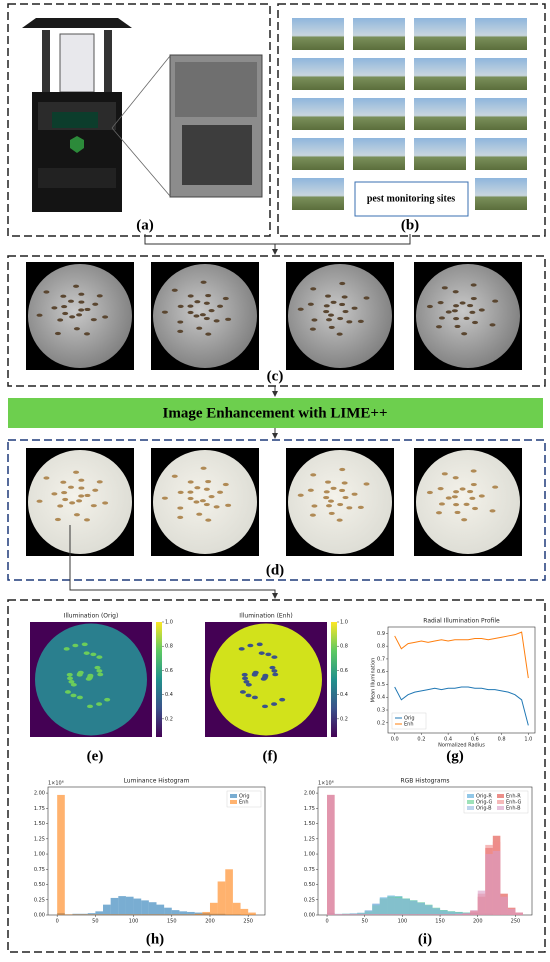 This screenshot has width=550, height=962. What do you see at coordinates (39, 824) in the screenshot?
I see `y-tick-label: 1.50` at bounding box center [39, 824].